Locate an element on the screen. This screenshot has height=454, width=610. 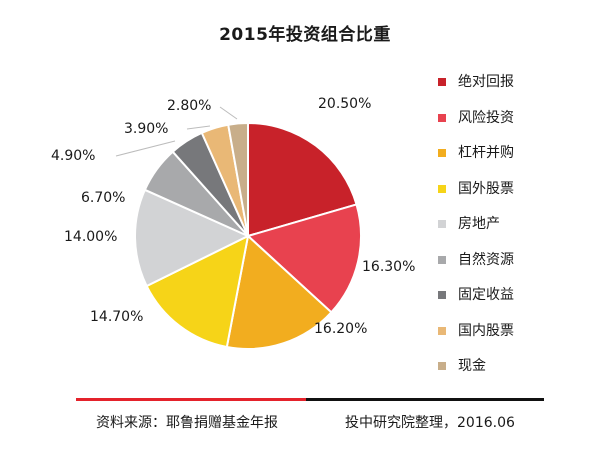
legend-label: 风险投资 is located at coordinates (486, 117).